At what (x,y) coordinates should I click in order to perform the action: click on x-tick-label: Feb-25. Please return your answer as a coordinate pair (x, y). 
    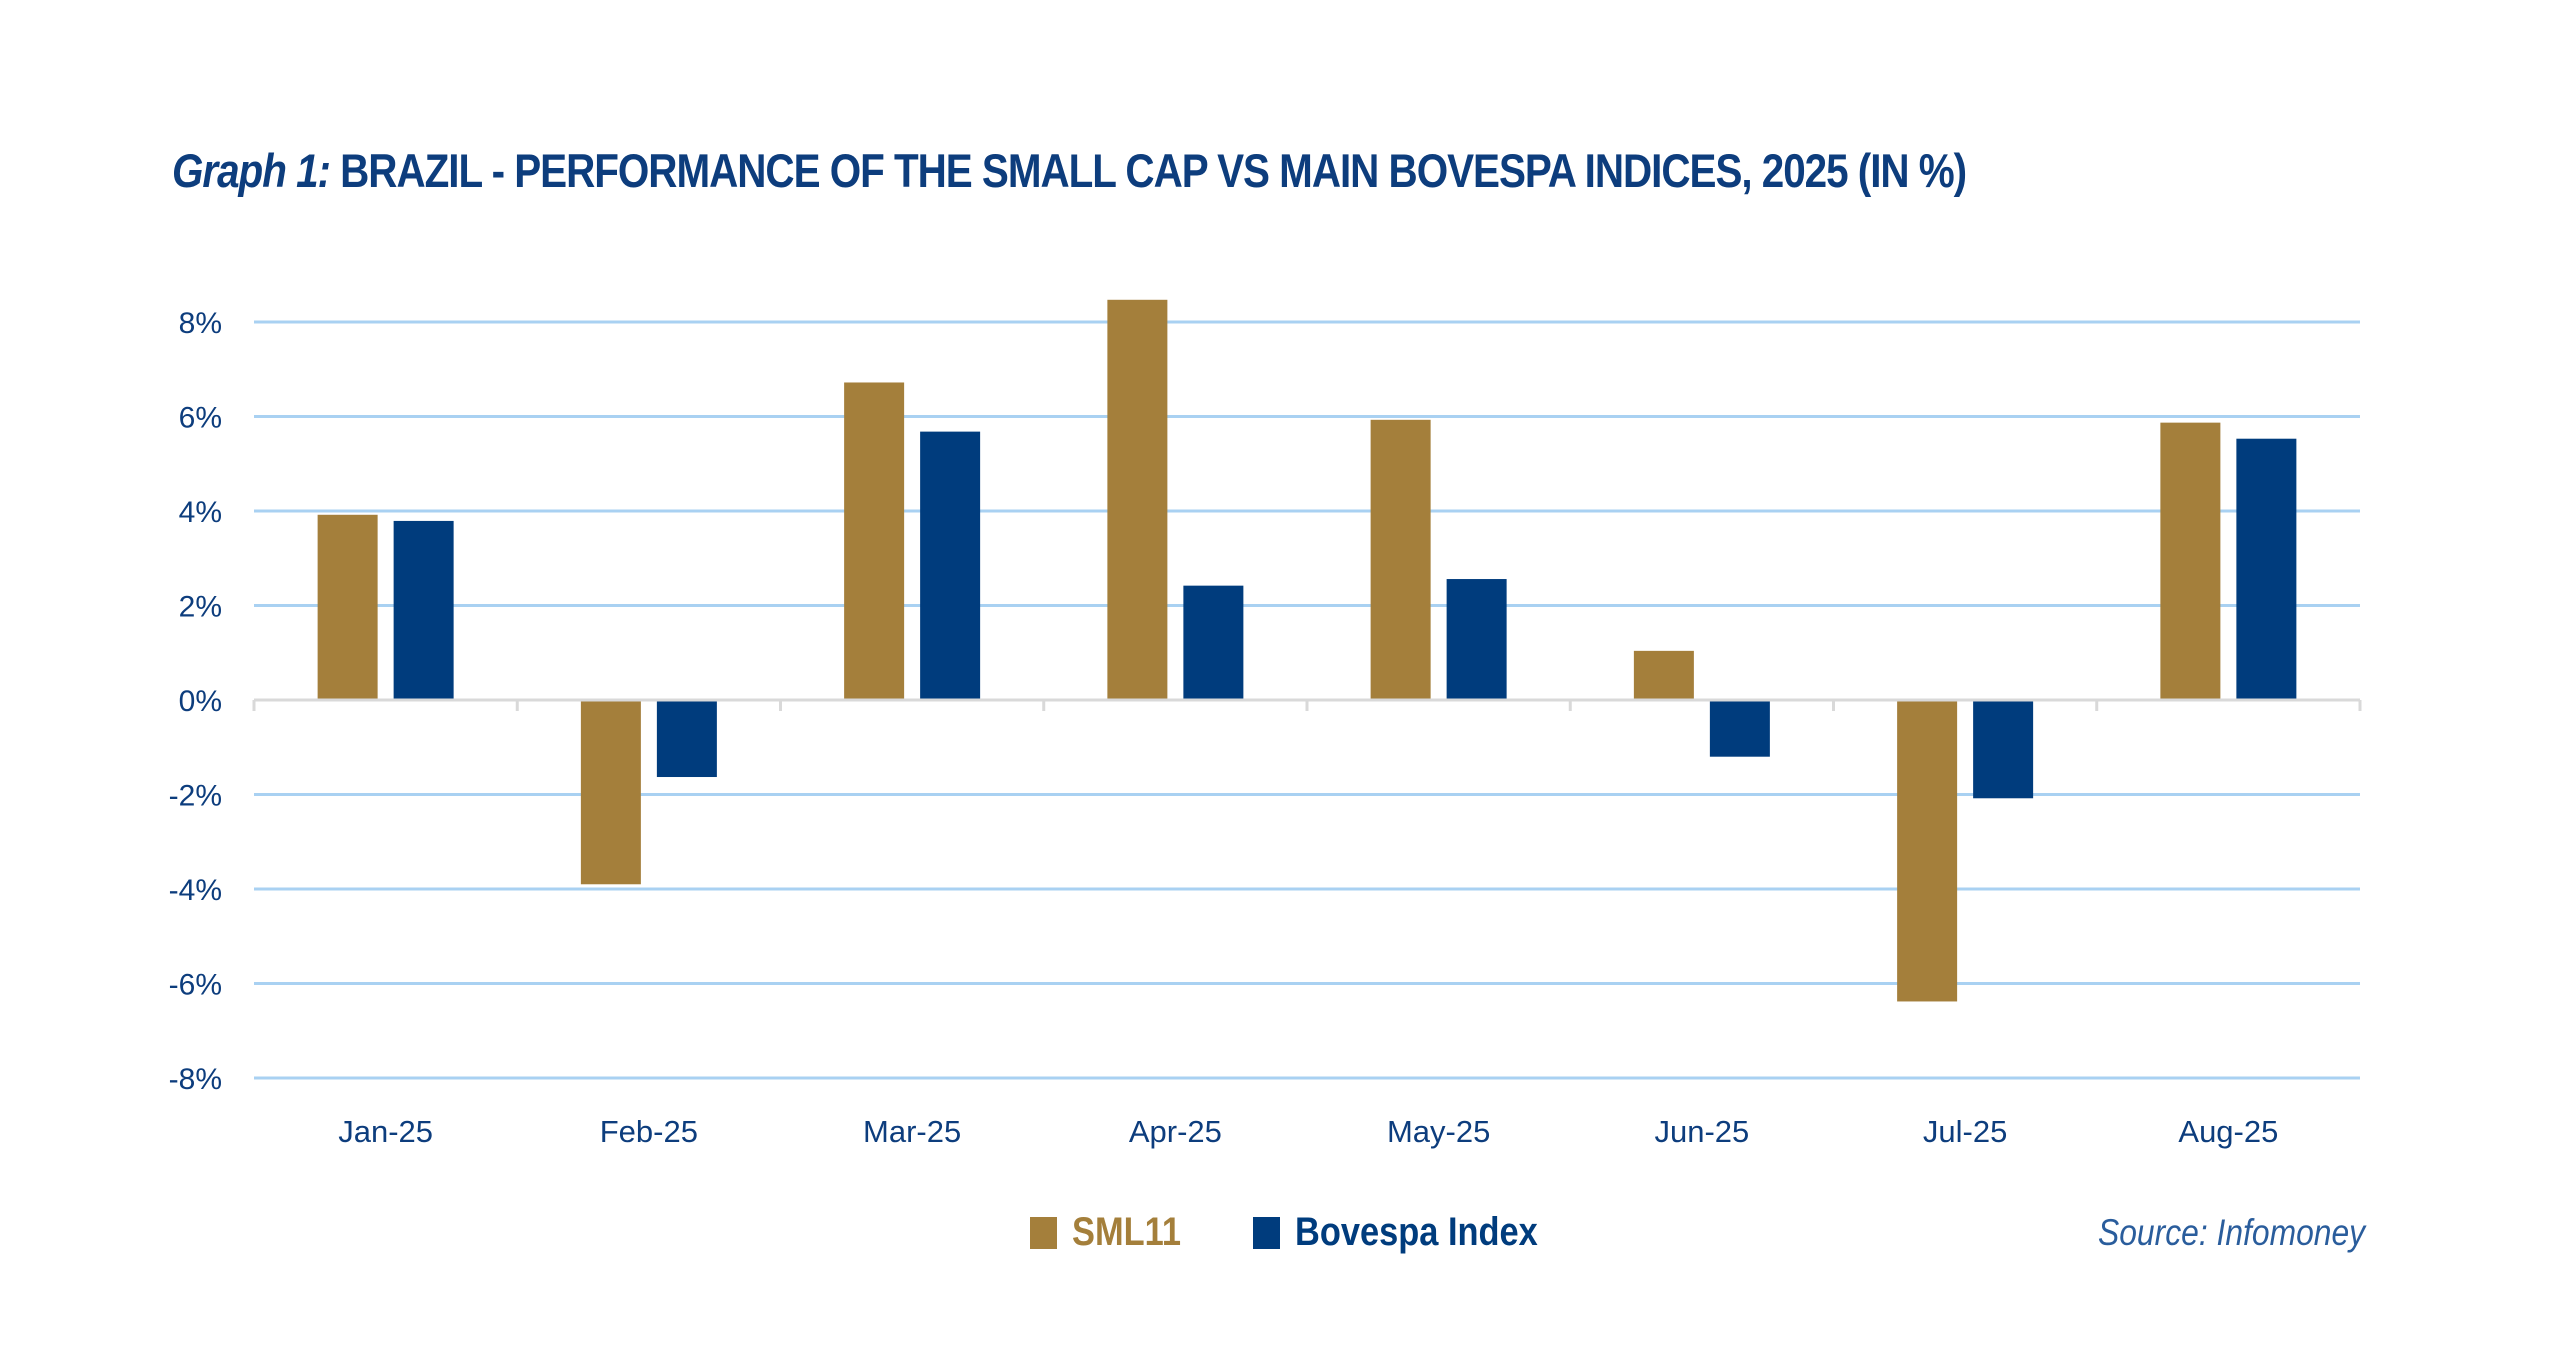
    Looking at the image, I should click on (649, 1131).